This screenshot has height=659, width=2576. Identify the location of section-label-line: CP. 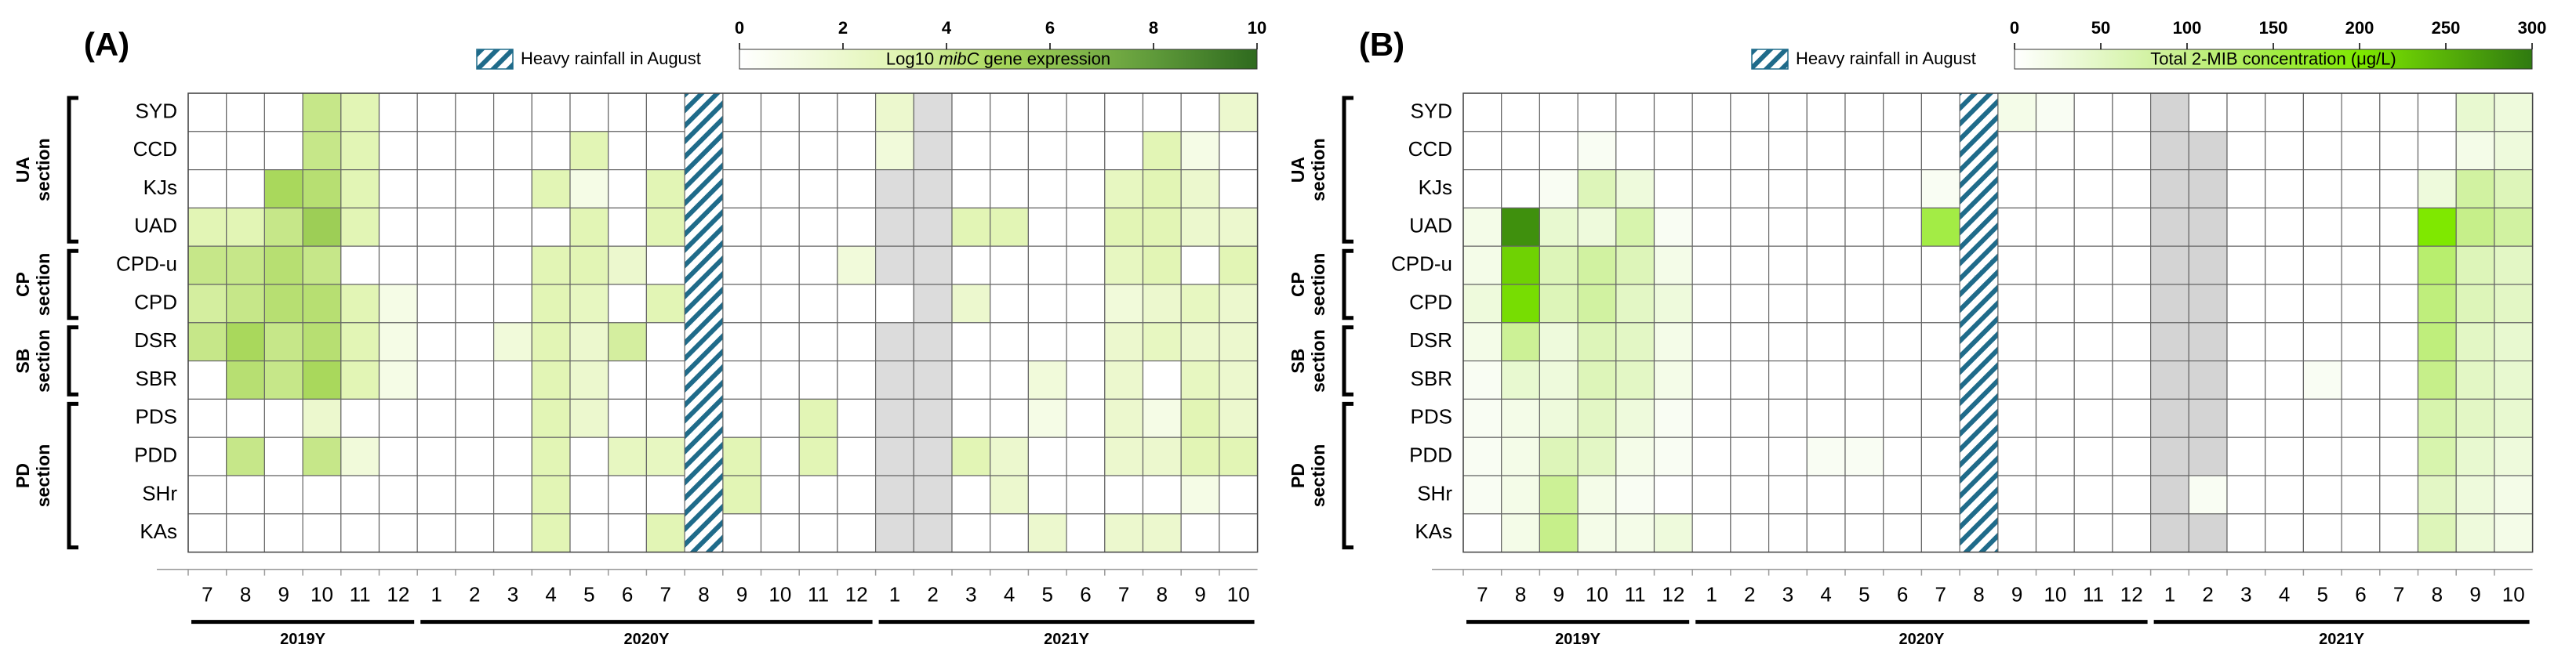
(23, 284).